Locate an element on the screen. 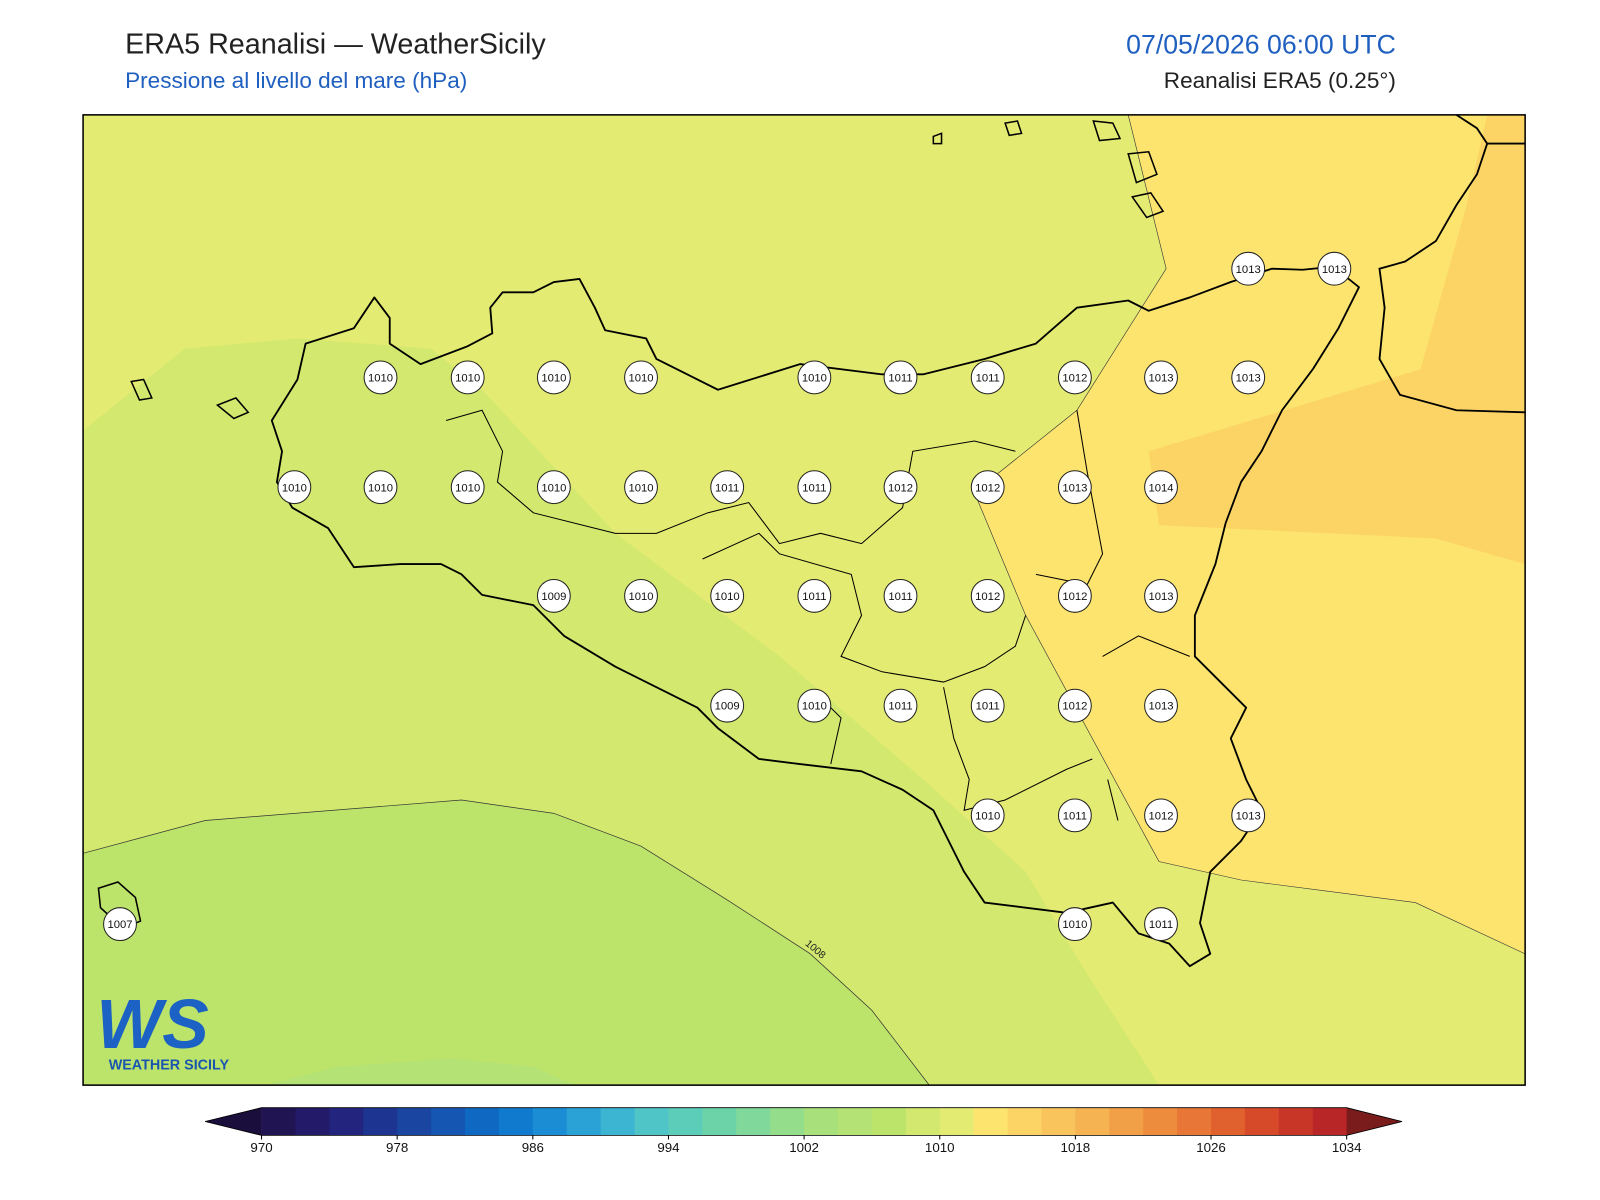  isobar is located at coordinates (506, 942).